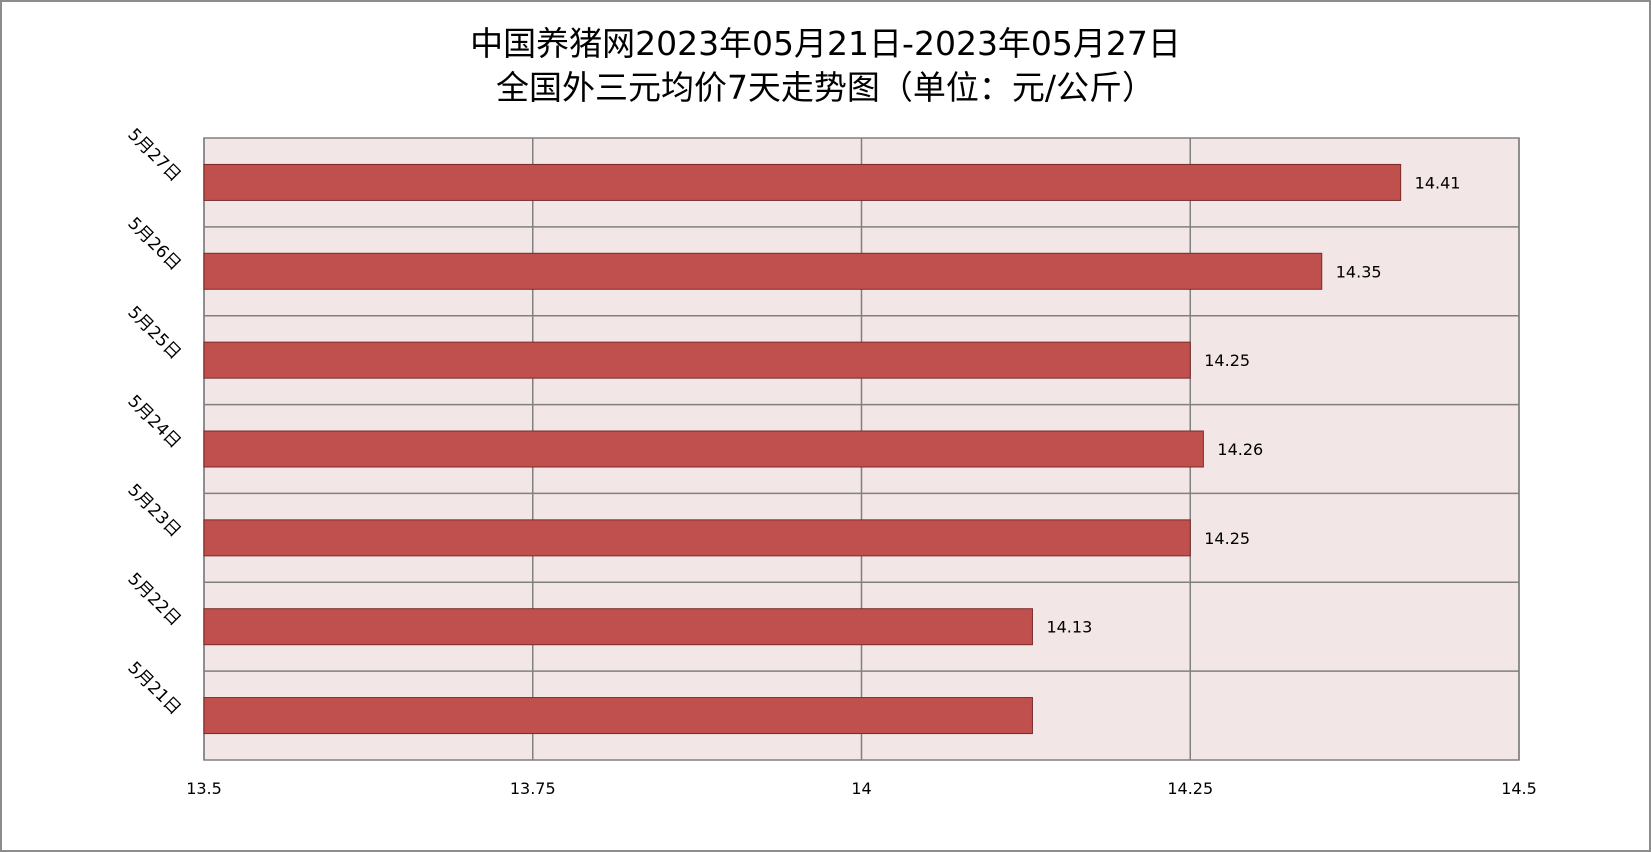 Image resolution: width=1651 pixels, height=852 pixels. Describe the element at coordinates (1190, 788) in the screenshot. I see `x-tick-label: 14.25` at that location.